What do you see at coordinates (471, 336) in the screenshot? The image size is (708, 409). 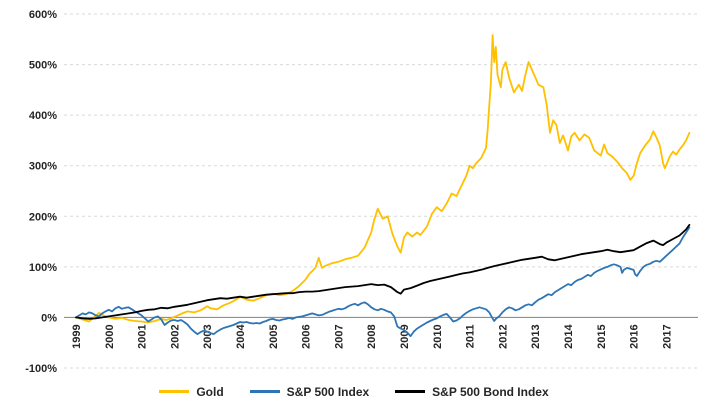 I see `x-tick-label: 2011` at bounding box center [471, 336].